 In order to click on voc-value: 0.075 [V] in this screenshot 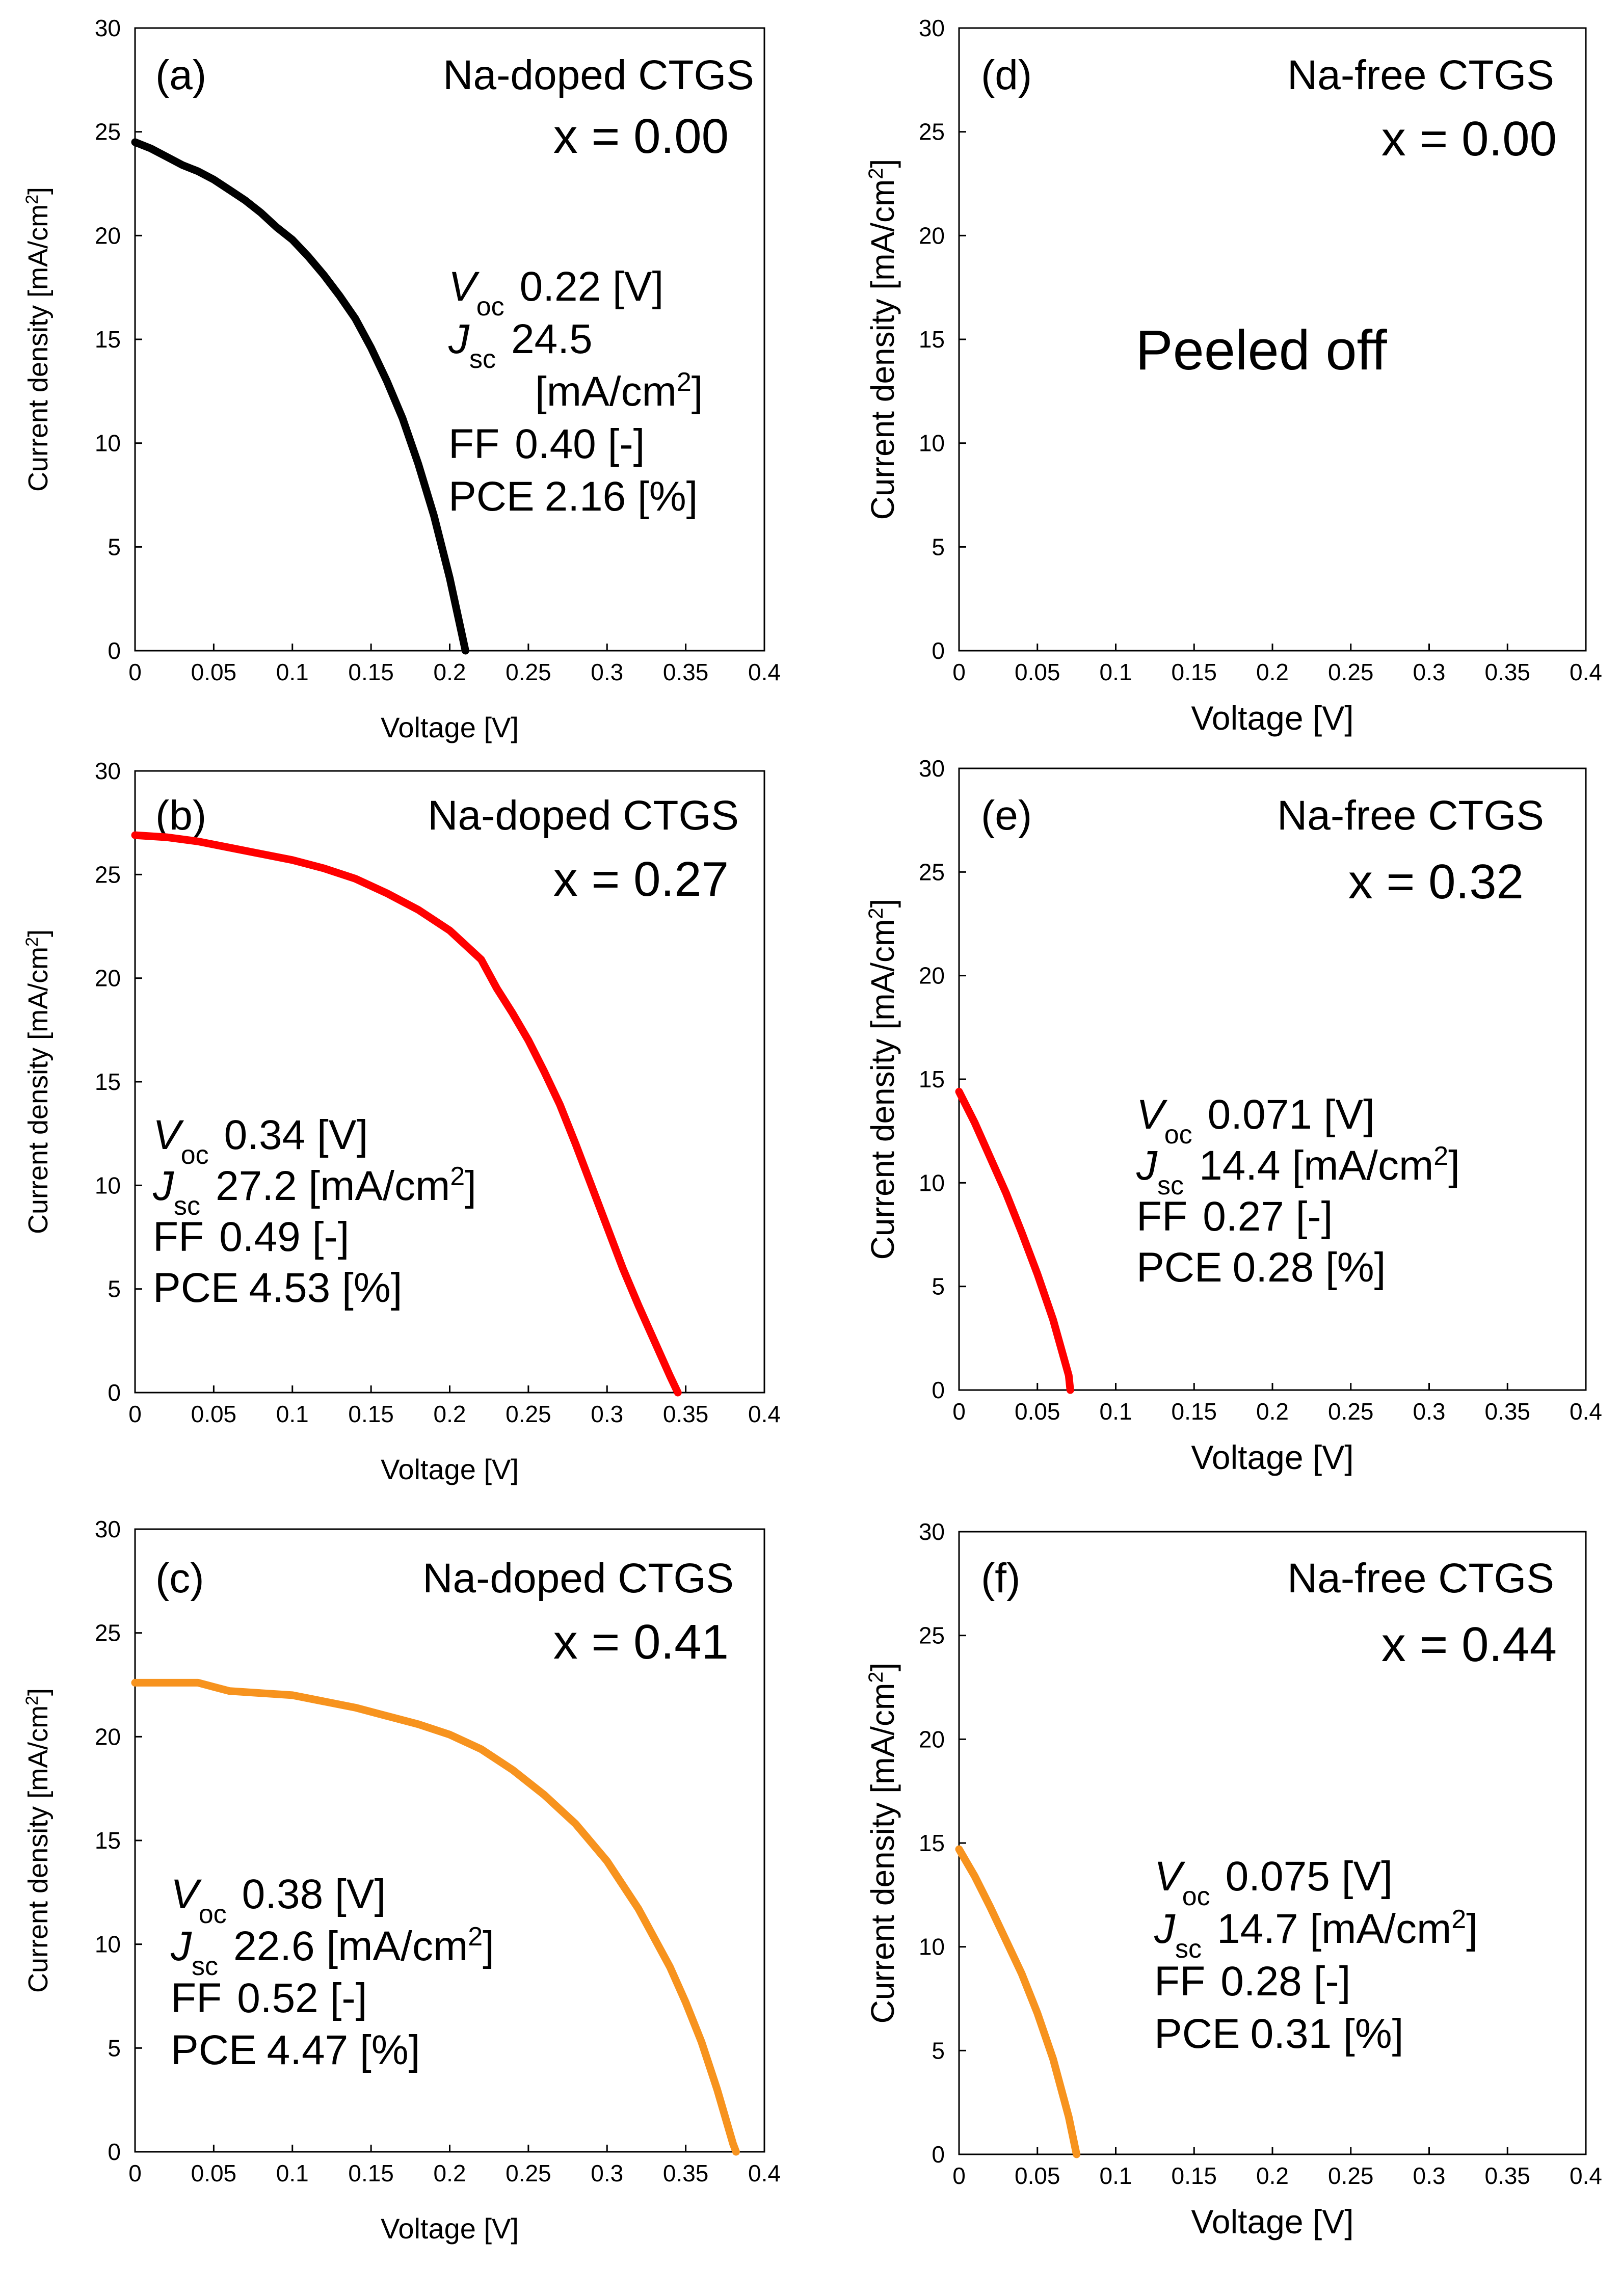, I will do `click(1309, 1876)`.